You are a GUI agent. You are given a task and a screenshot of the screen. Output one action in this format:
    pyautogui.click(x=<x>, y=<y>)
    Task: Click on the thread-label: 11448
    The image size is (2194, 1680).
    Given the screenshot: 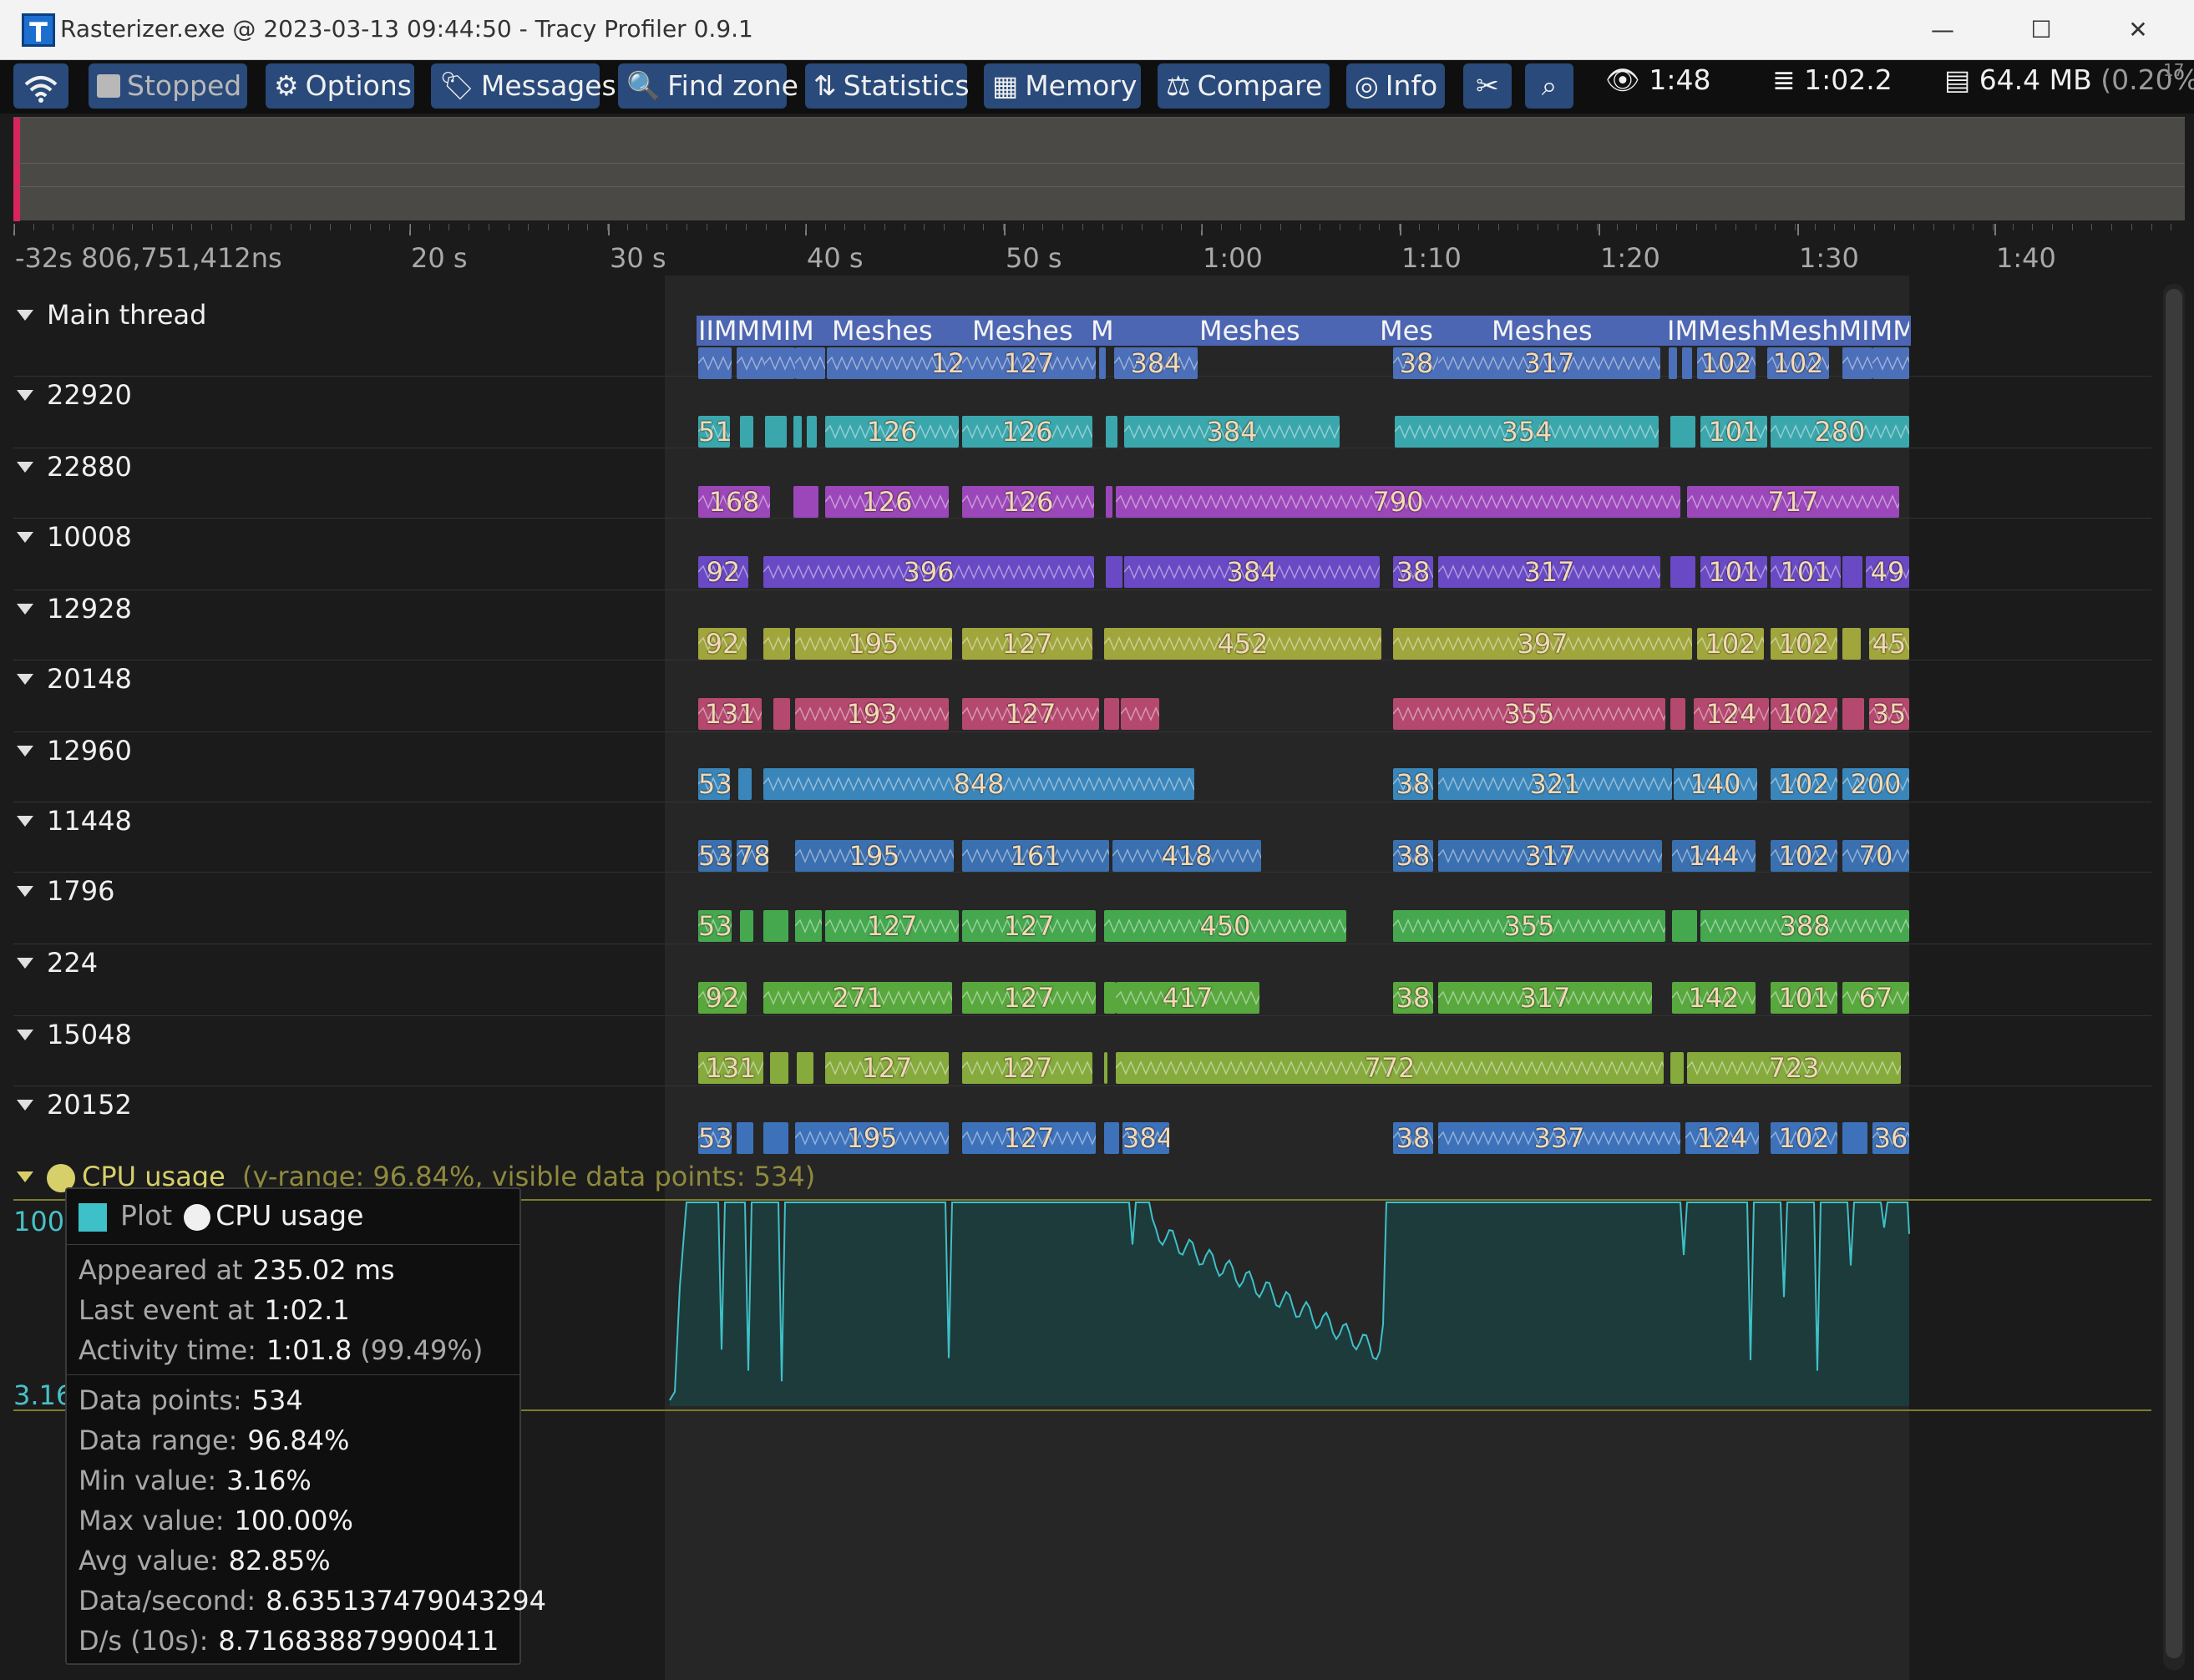 What is the action you would take?
    pyautogui.click(x=72, y=821)
    